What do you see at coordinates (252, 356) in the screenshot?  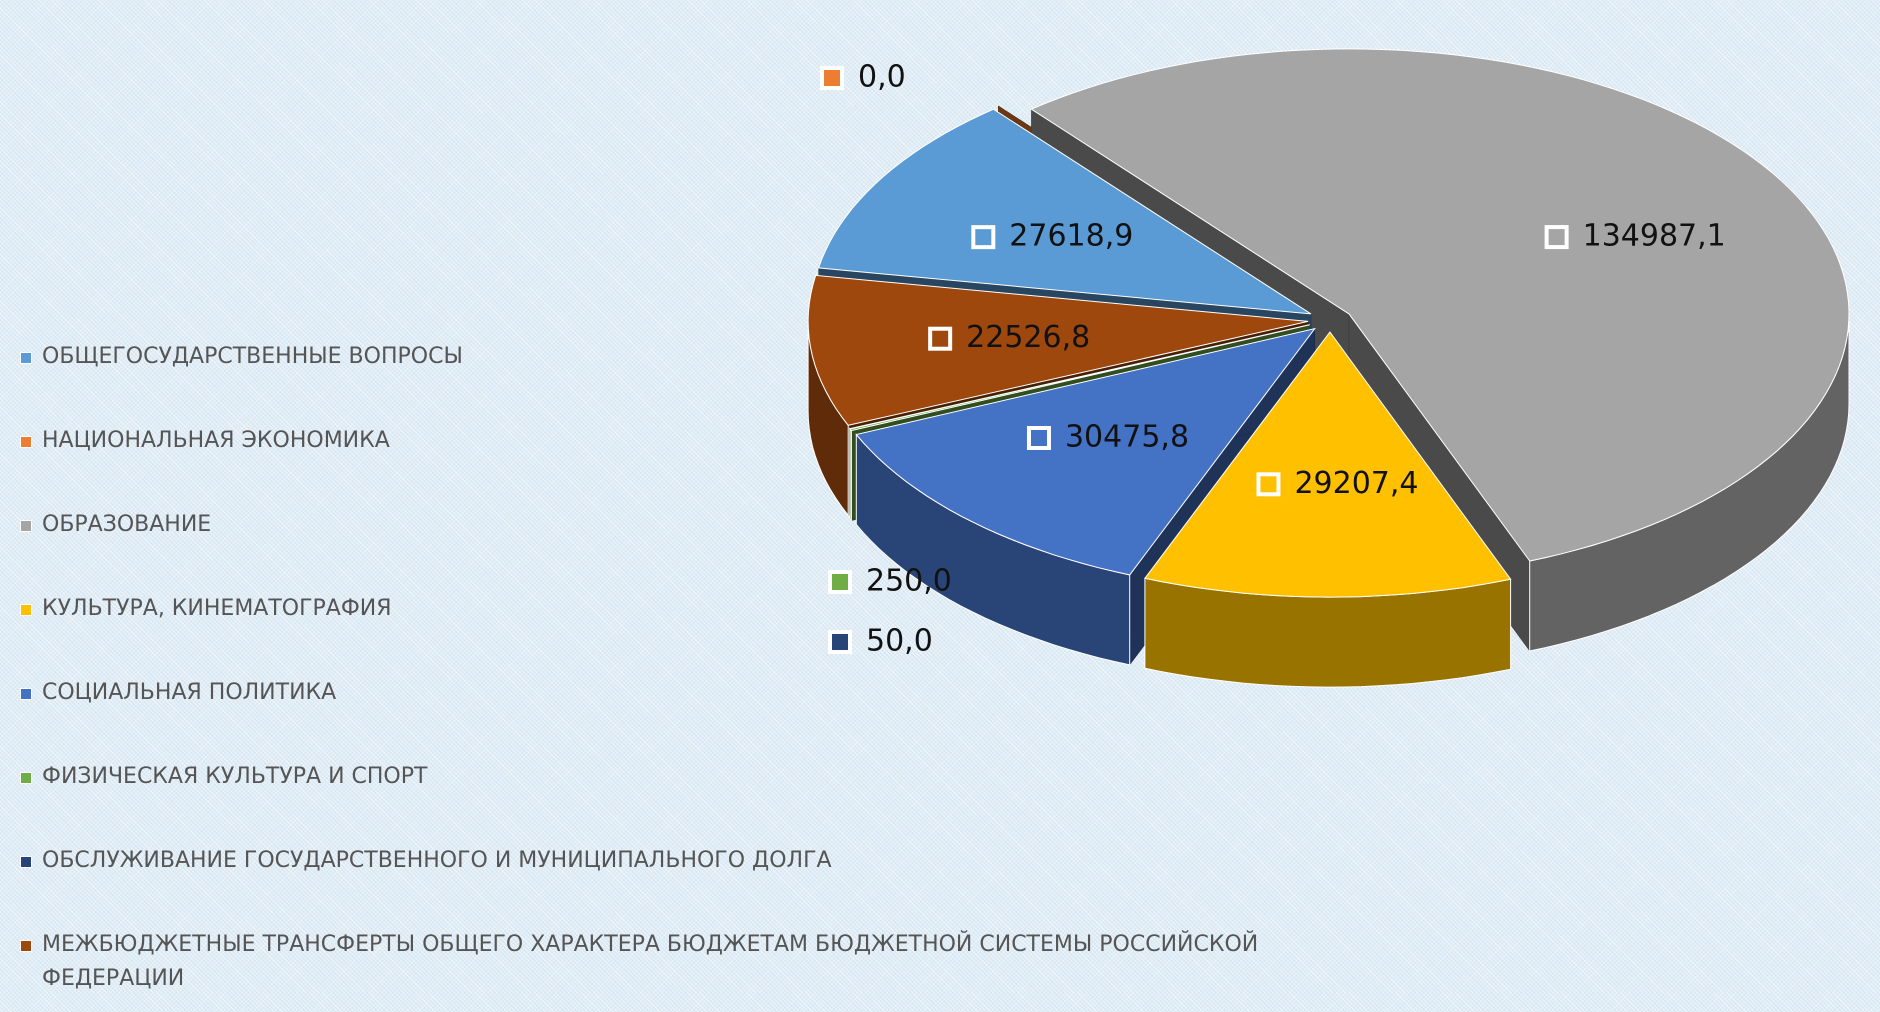 I see `legend-label: ОБЩЕГОСУДАРСТВЕННЫЕ ВОПРОСЫ` at bounding box center [252, 356].